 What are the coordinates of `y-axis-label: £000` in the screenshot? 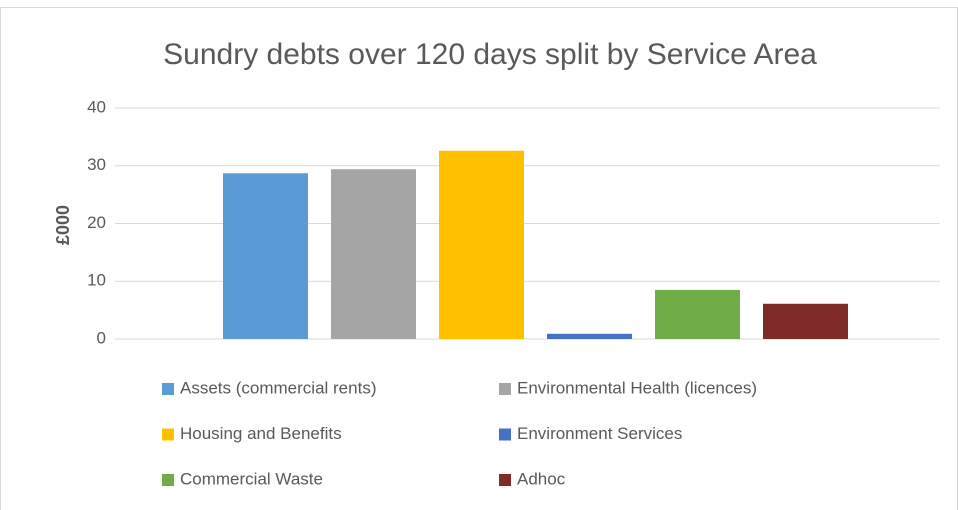 It's located at (63, 225).